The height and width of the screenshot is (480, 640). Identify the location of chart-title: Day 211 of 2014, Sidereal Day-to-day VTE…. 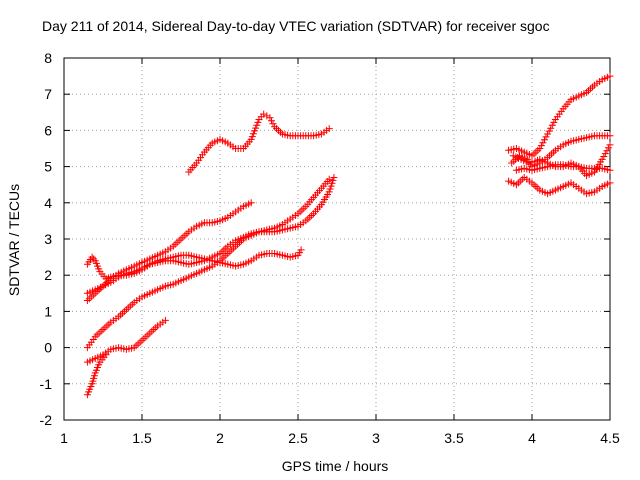
(296, 26).